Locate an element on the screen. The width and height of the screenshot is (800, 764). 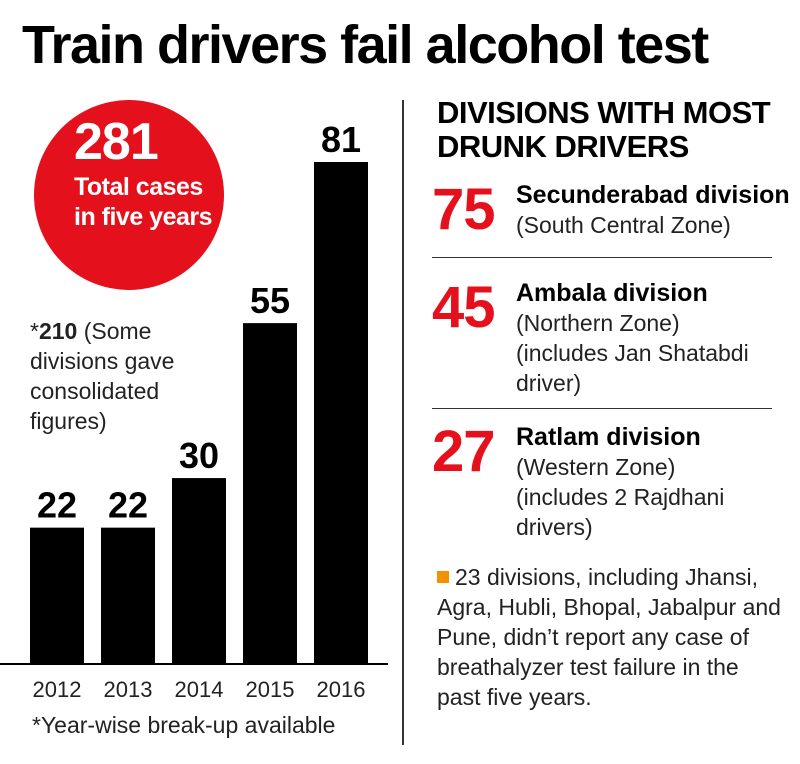
tick-label-2012: 2012 is located at coordinates (57, 689).